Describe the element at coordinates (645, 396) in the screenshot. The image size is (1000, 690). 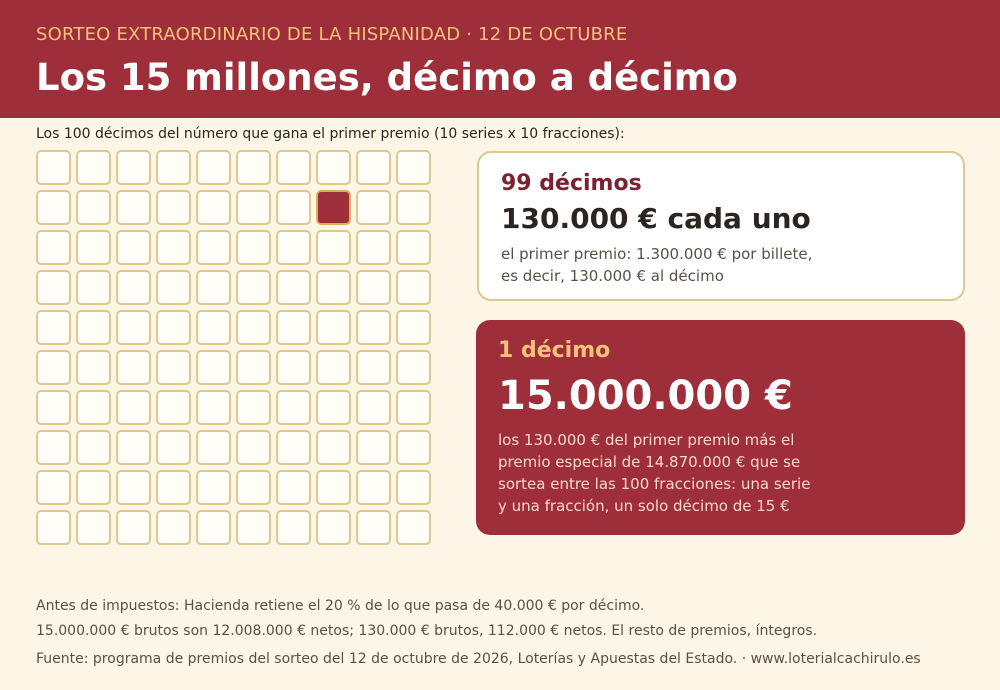
I see `card-amount: 15.000.000 €` at that location.